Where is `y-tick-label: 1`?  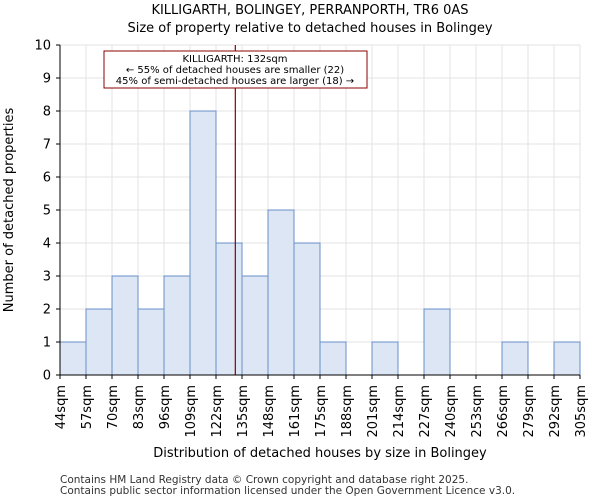
y-tick-label: 1 is located at coordinates (47, 343).